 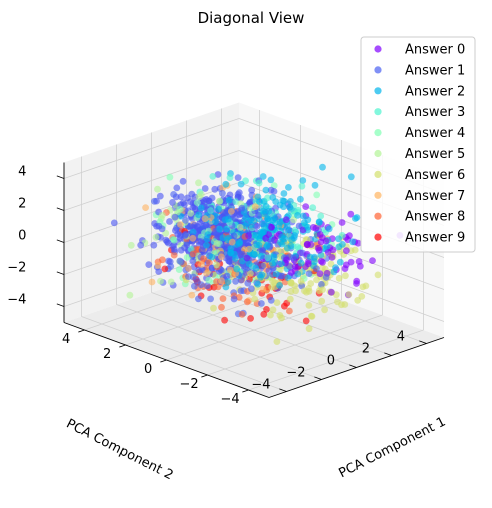 I want to click on x-tick-label: 0, so click(x=148, y=369).